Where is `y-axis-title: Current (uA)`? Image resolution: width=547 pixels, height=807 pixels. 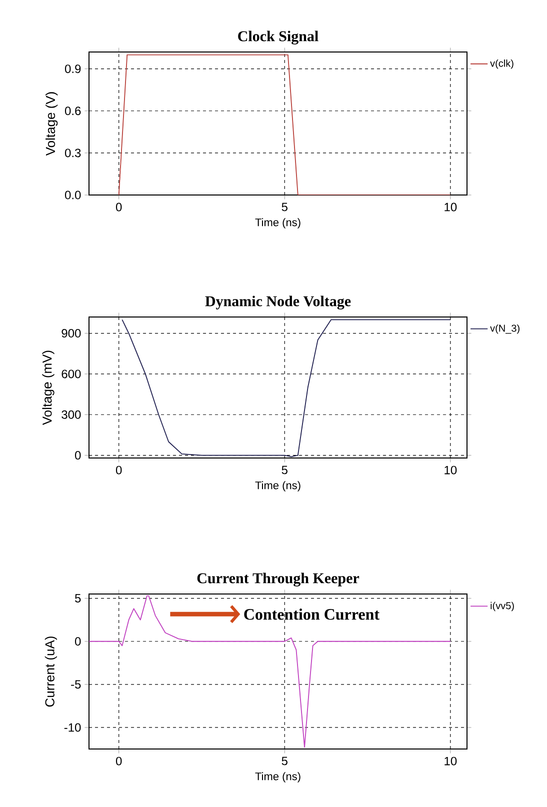
y-axis-title: Current (uA) is located at coordinates (50, 671).